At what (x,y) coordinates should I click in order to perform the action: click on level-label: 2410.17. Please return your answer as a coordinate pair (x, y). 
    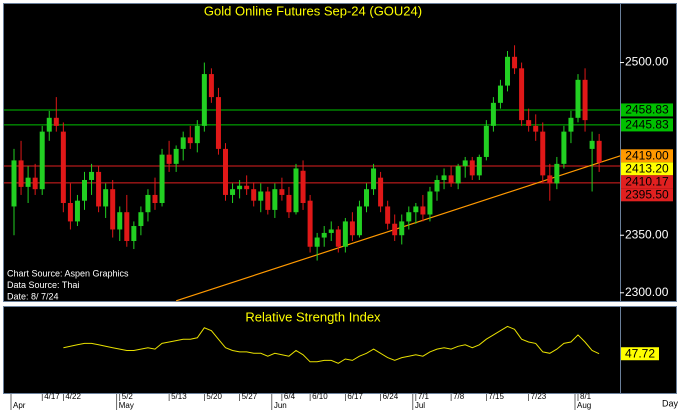
    Looking at the image, I should click on (647, 181).